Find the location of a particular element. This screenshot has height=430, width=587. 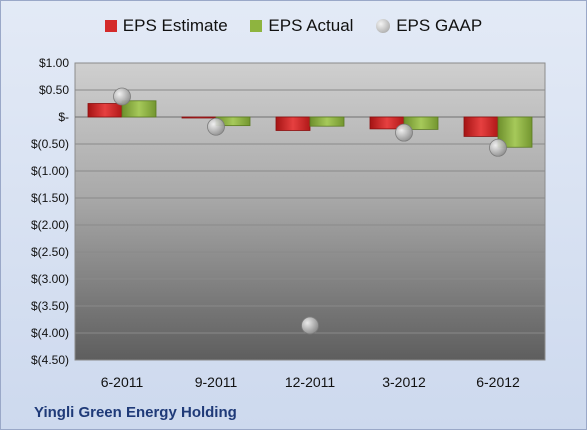

legend-label-eps-estimate: EPS Estimate is located at coordinates (175, 25).